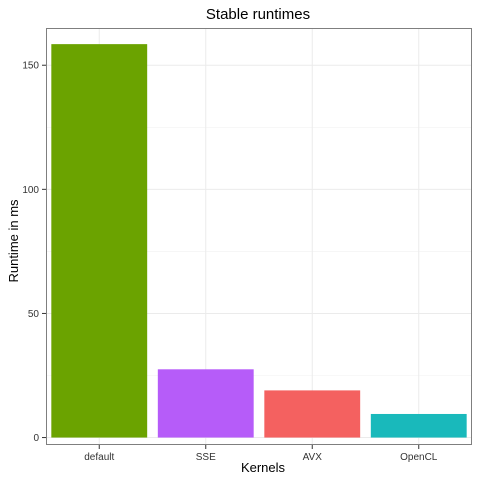 The height and width of the screenshot is (480, 480). Describe the element at coordinates (205, 403) in the screenshot. I see `bar-sse` at that location.